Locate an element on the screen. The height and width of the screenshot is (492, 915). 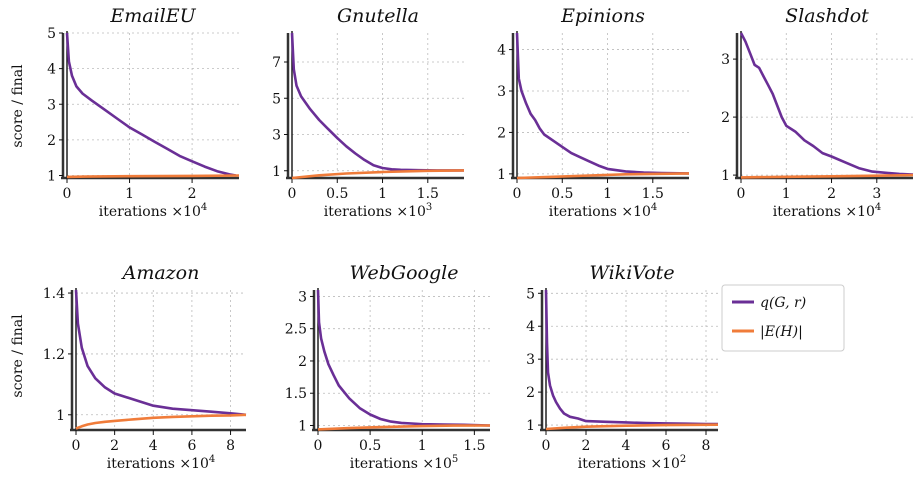
y-tick-label: 1.5 is located at coordinates (296, 394).